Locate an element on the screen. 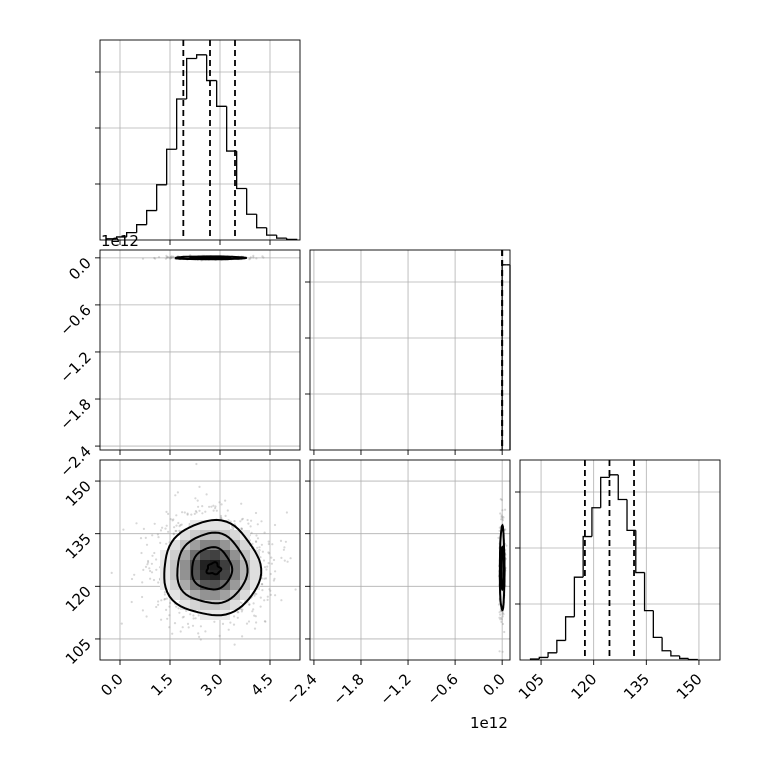 This screenshot has height=760, width=760. histogram-param-1-panel is located at coordinates (198, 142).